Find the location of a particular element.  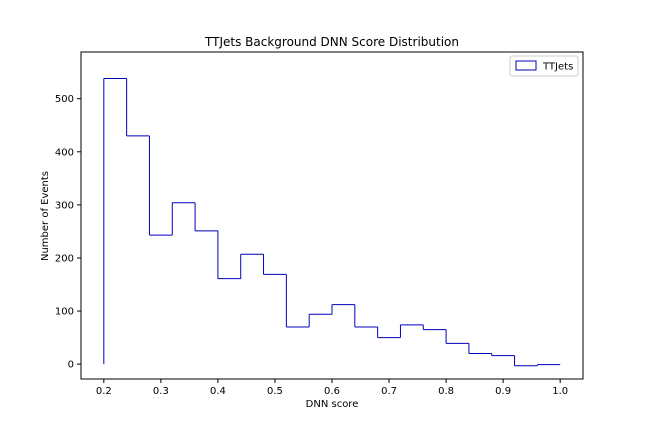

x-tick-label: 0.5 is located at coordinates (275, 391).